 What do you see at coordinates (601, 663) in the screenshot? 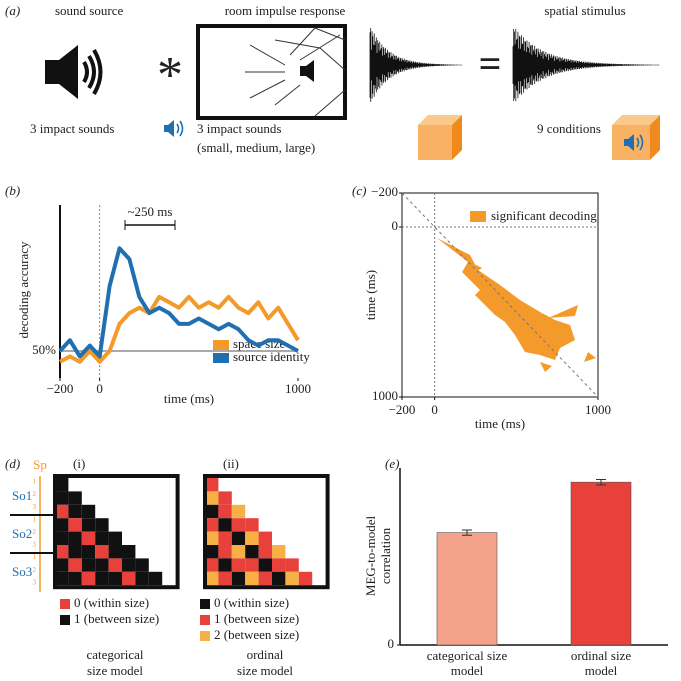
I see `x-tick-label: ordinal size model` at bounding box center [601, 663].